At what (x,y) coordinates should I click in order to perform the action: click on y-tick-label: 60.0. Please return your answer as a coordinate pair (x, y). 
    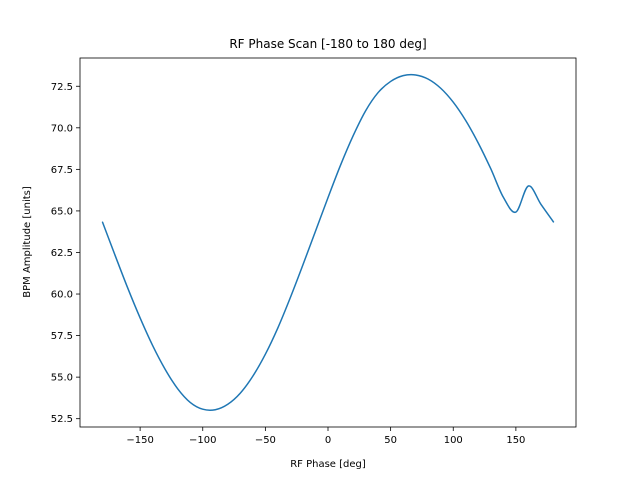
    Looking at the image, I should click on (62, 295).